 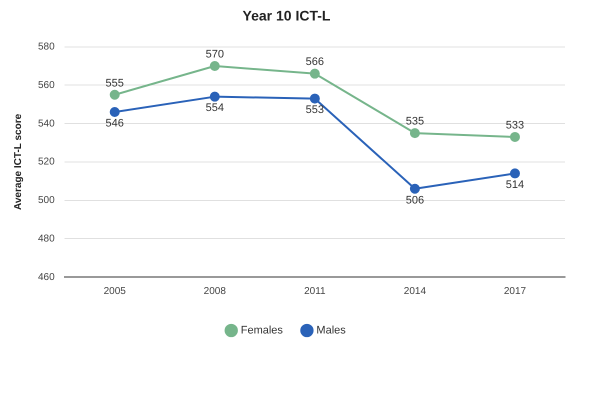 What do you see at coordinates (515, 125) in the screenshot?
I see `data-label: 533` at bounding box center [515, 125].